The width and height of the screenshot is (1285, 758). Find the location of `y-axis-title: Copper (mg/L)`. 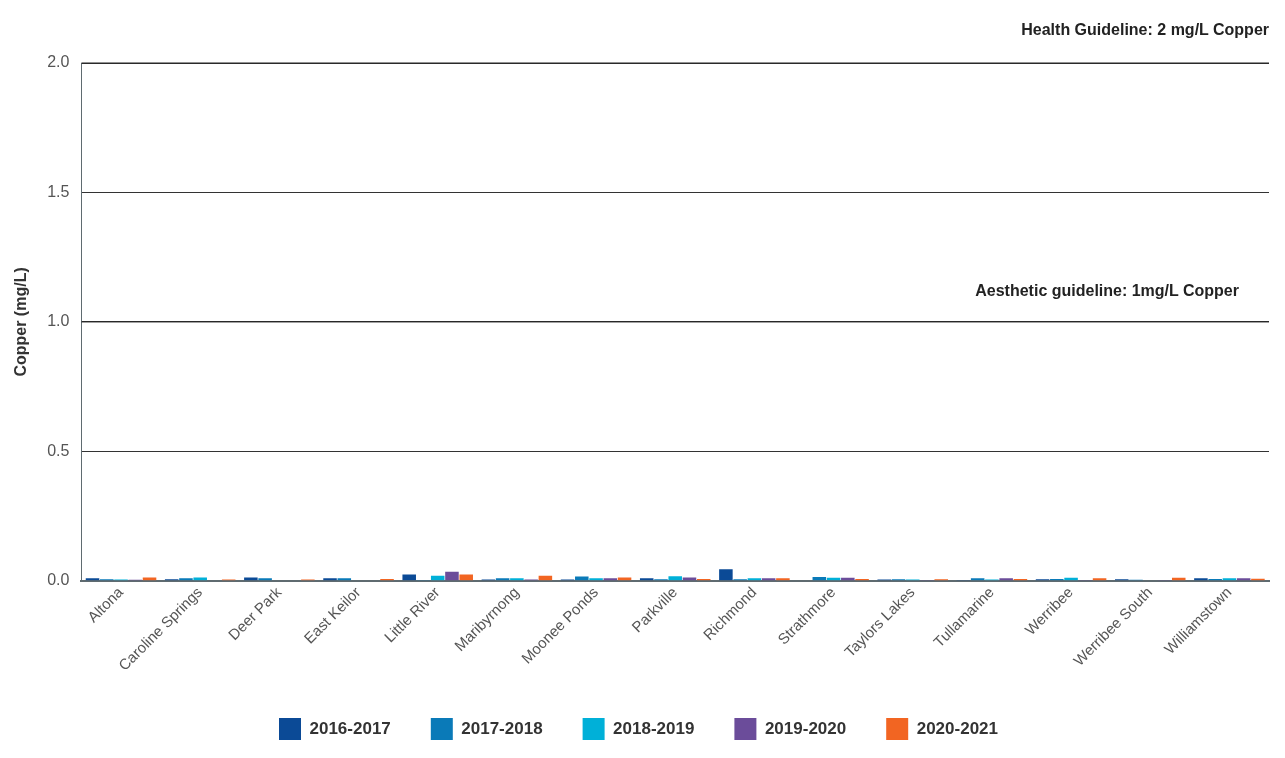

y-axis-title: Copper (mg/L) is located at coordinates (21, 322).